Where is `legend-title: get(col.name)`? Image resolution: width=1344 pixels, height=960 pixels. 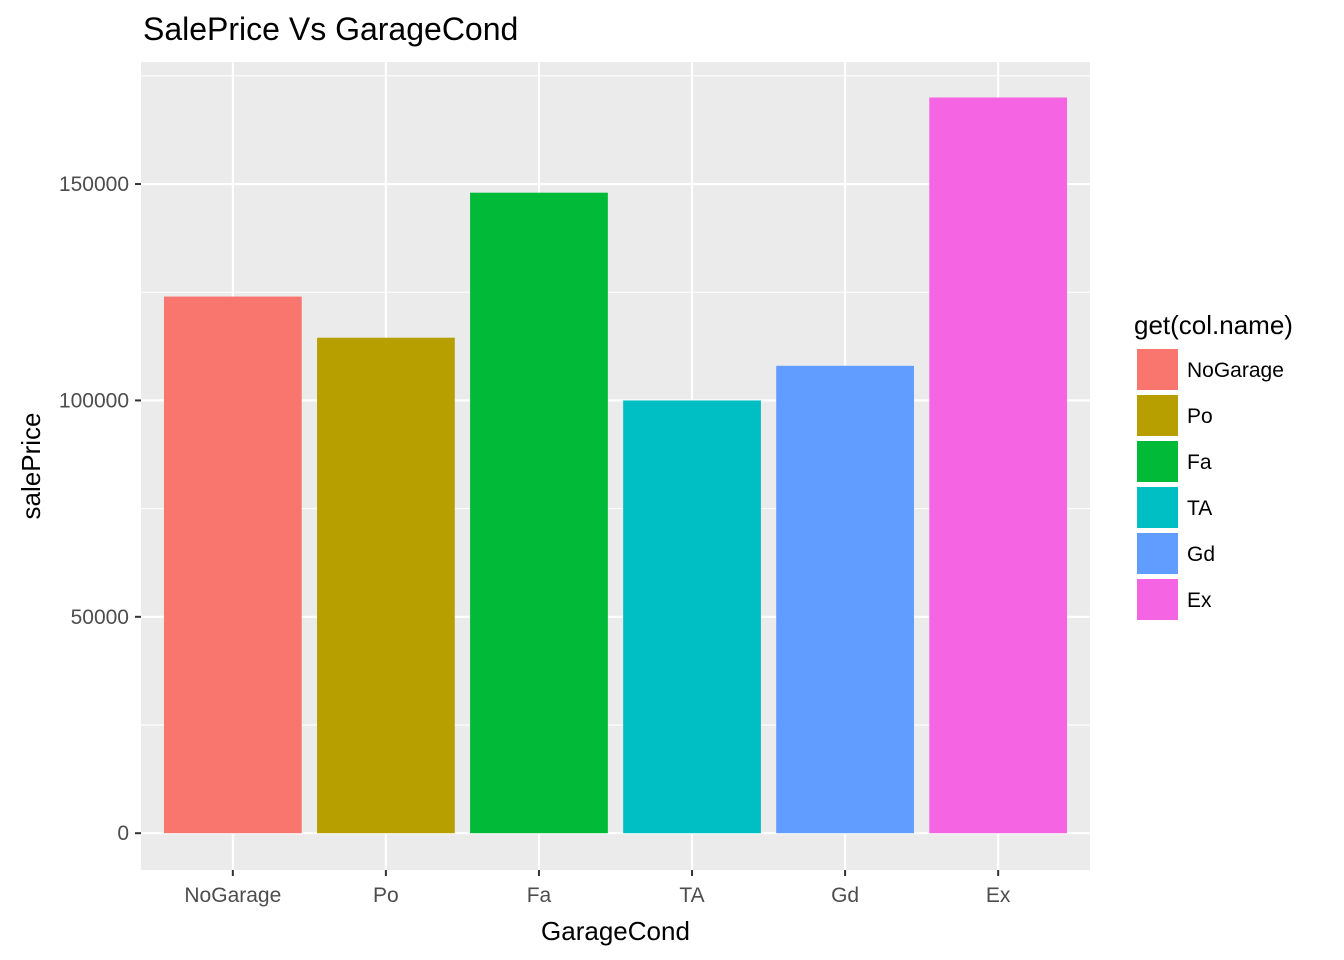 legend-title: get(col.name) is located at coordinates (1213, 325).